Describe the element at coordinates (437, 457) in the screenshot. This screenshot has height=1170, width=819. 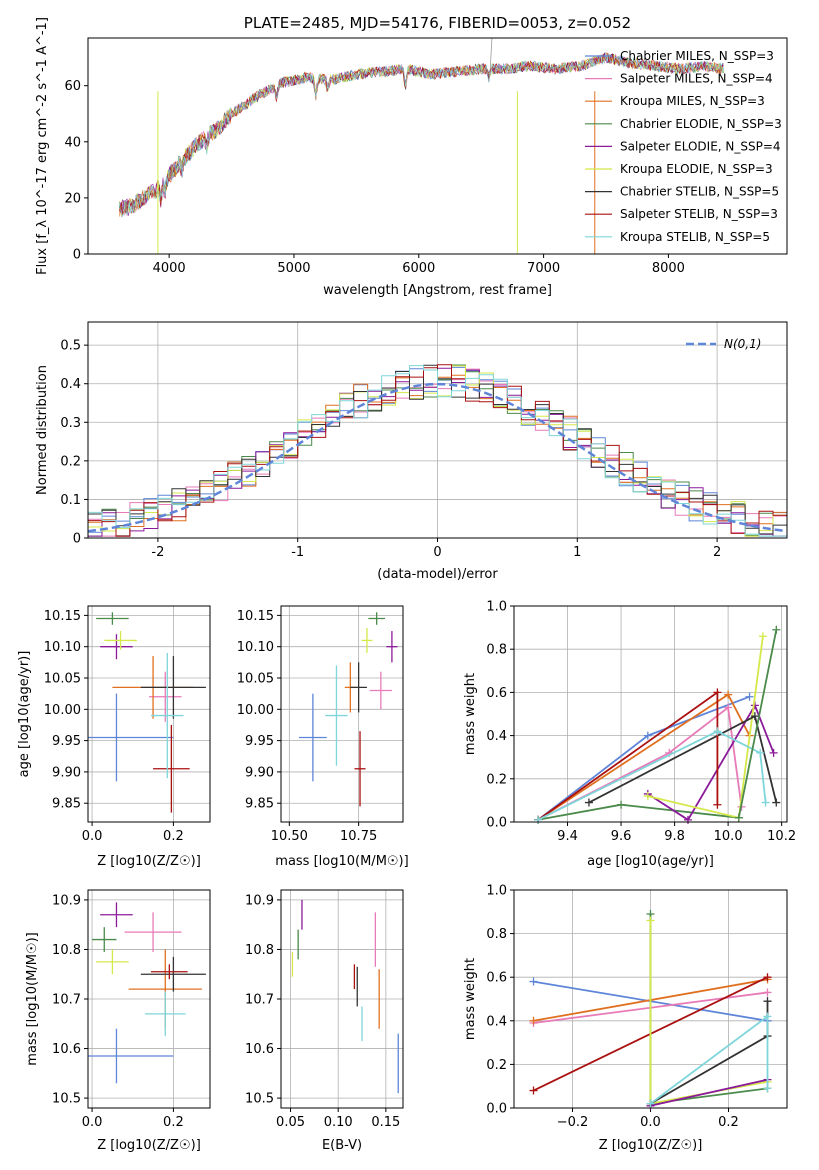
I see `normal-reference-curve` at that location.